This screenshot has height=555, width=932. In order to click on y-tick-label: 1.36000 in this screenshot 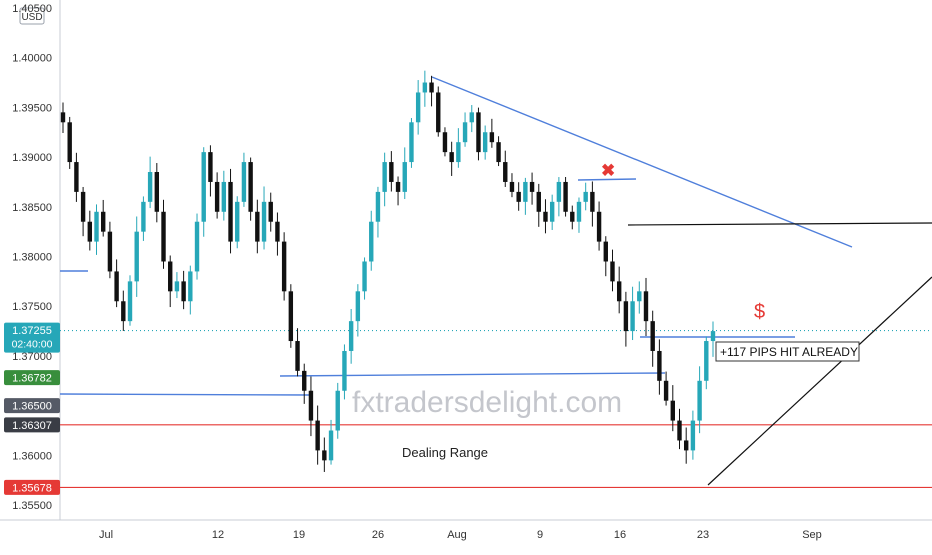, I will do `click(32, 456)`.